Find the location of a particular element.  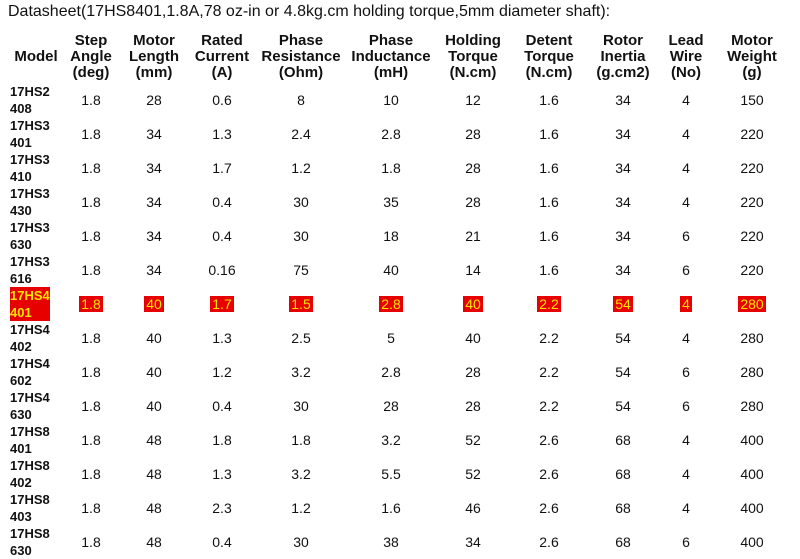

model-cell: 17HS8 401 is located at coordinates (36, 440).